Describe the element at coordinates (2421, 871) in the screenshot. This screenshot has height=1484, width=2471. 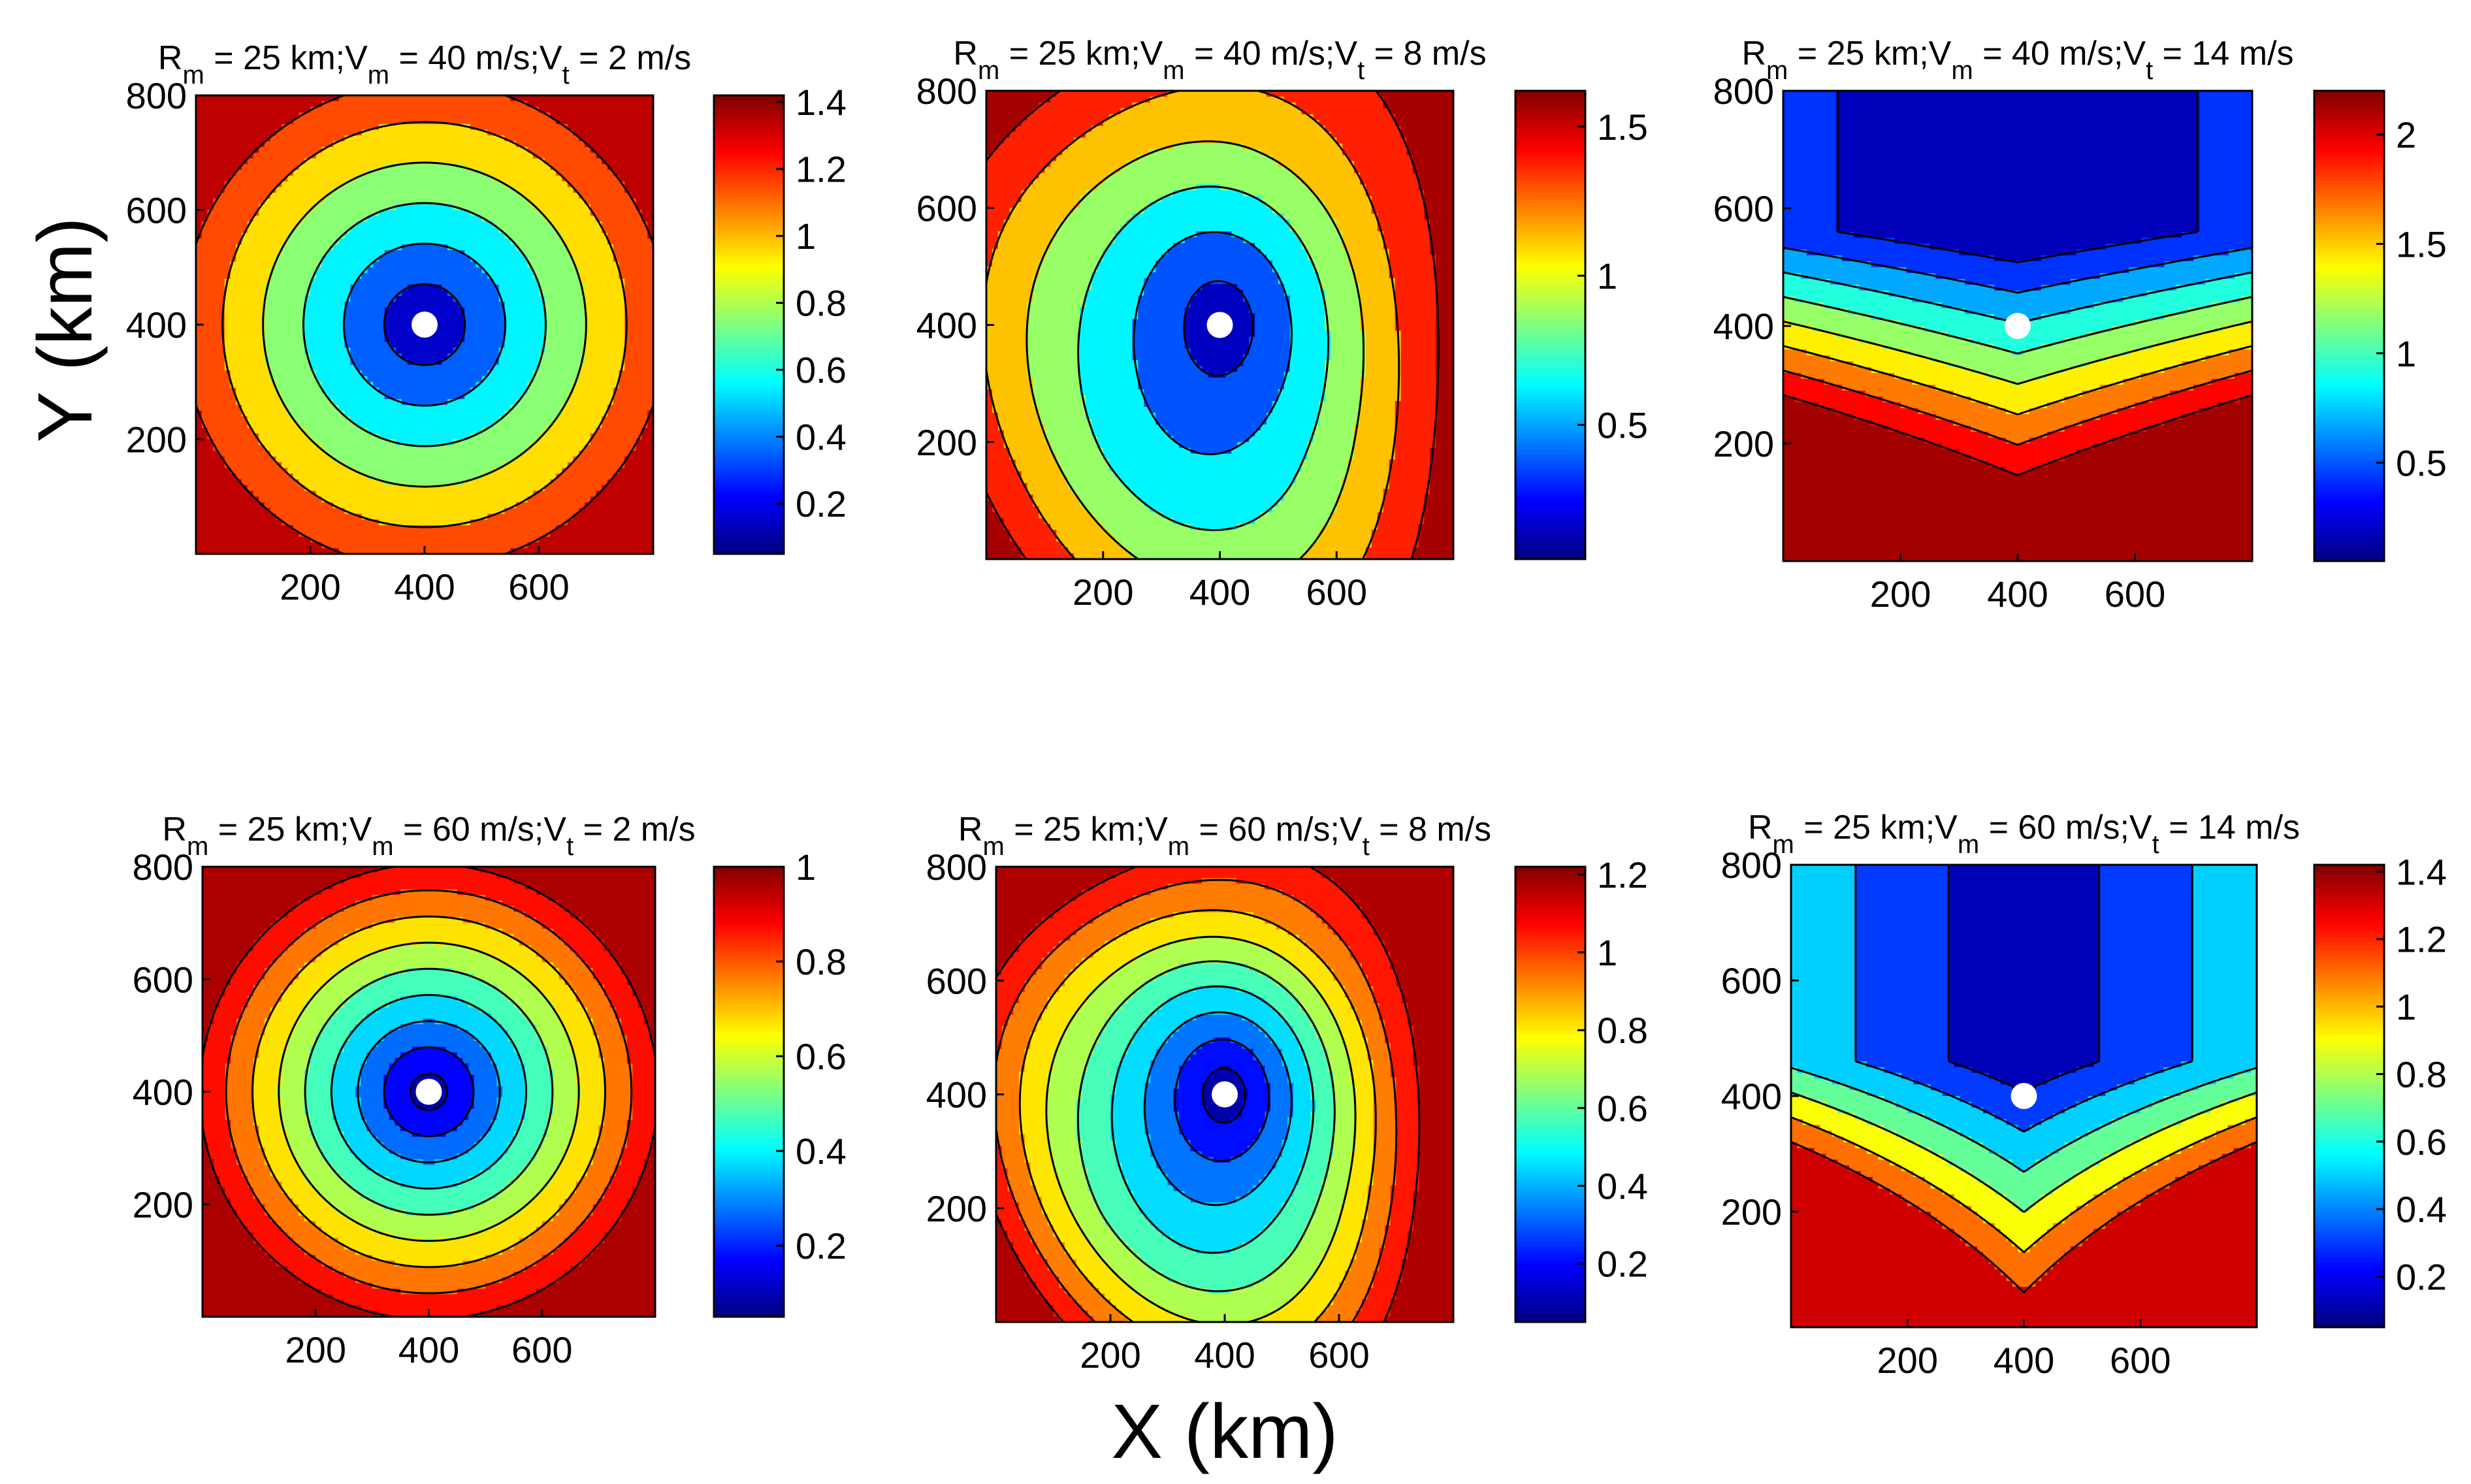
I see `colorbar-tick-label: 1.4` at that location.